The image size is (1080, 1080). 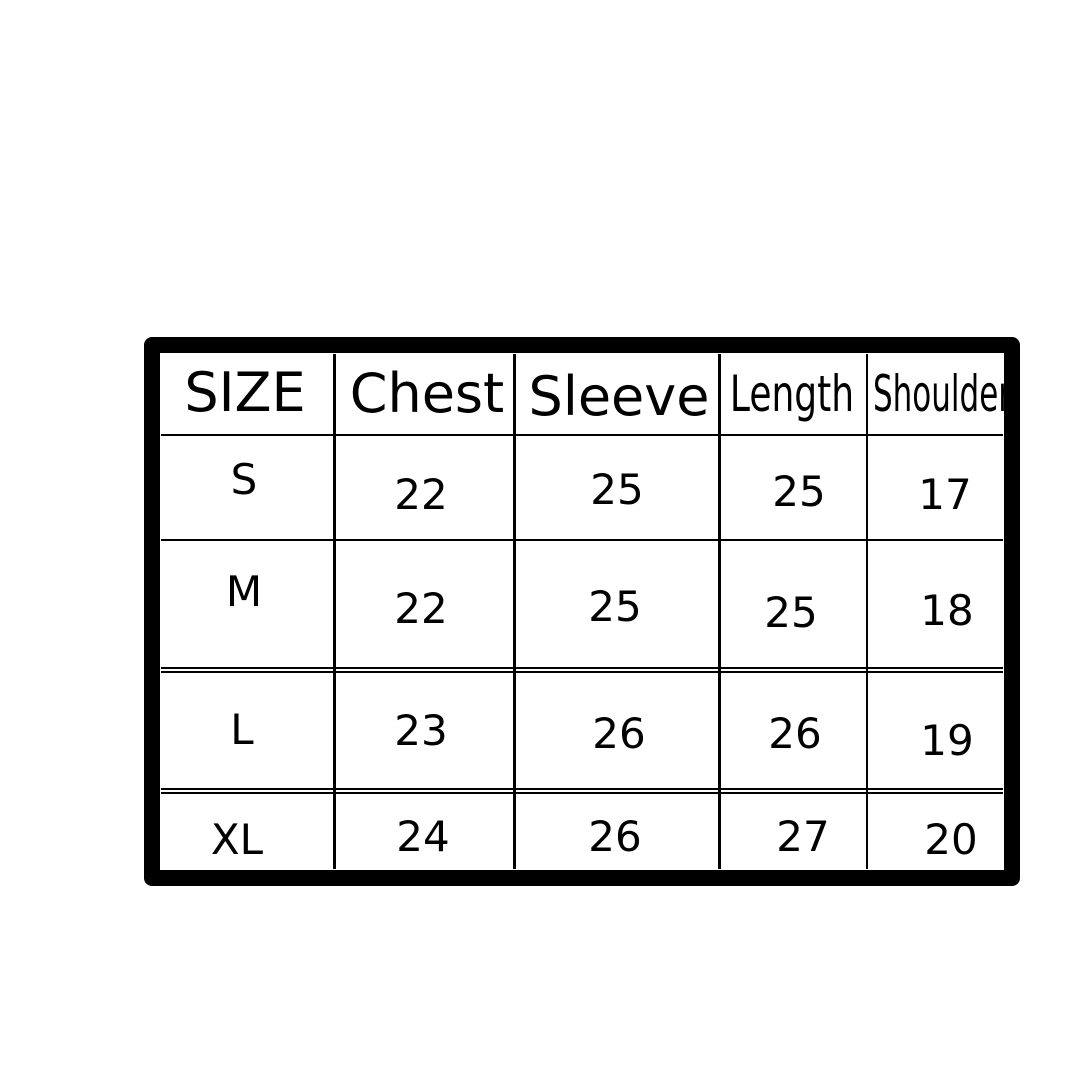 I want to click on cell-chest: 24, so click(x=423, y=836).